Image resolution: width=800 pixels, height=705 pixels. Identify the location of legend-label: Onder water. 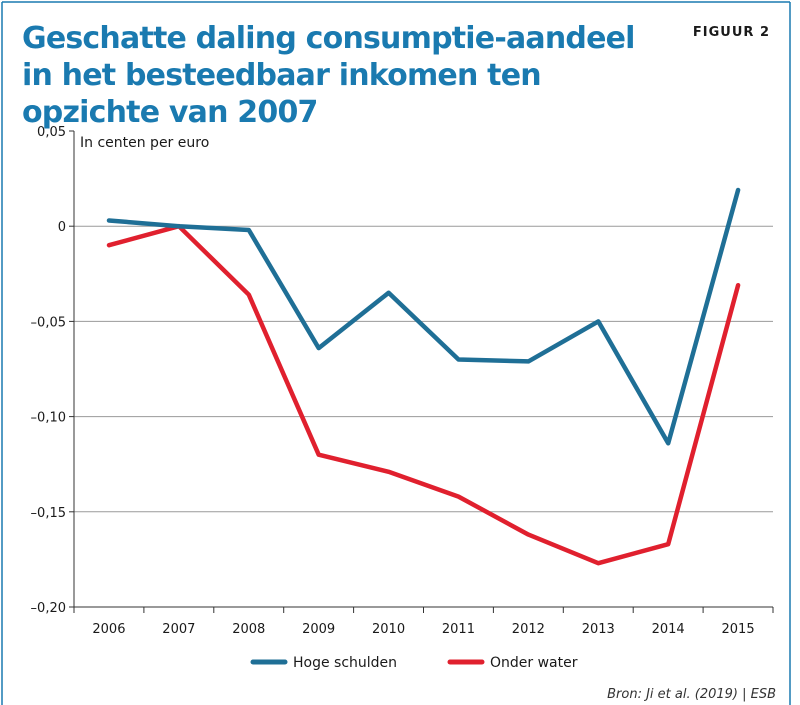
(534, 663).